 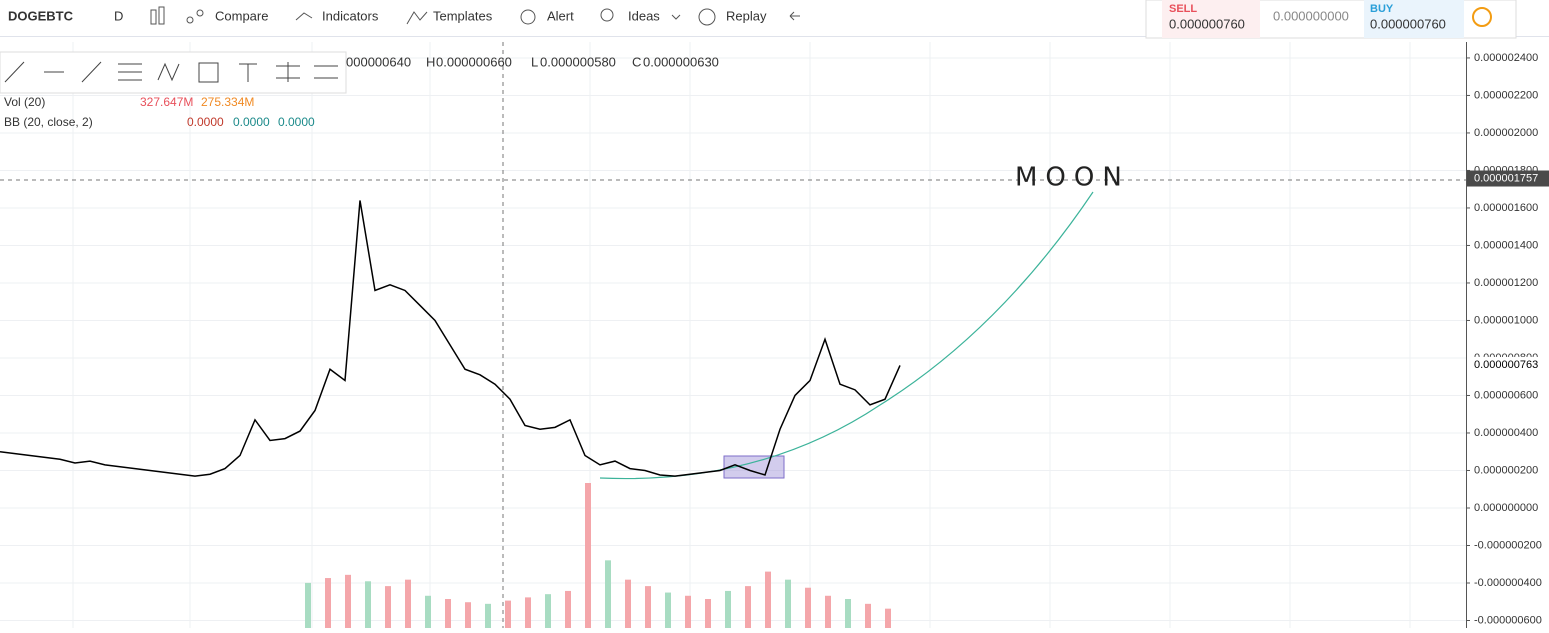 What do you see at coordinates (1506, 208) in the screenshot?
I see `y-tick-label: 0.000001600` at bounding box center [1506, 208].